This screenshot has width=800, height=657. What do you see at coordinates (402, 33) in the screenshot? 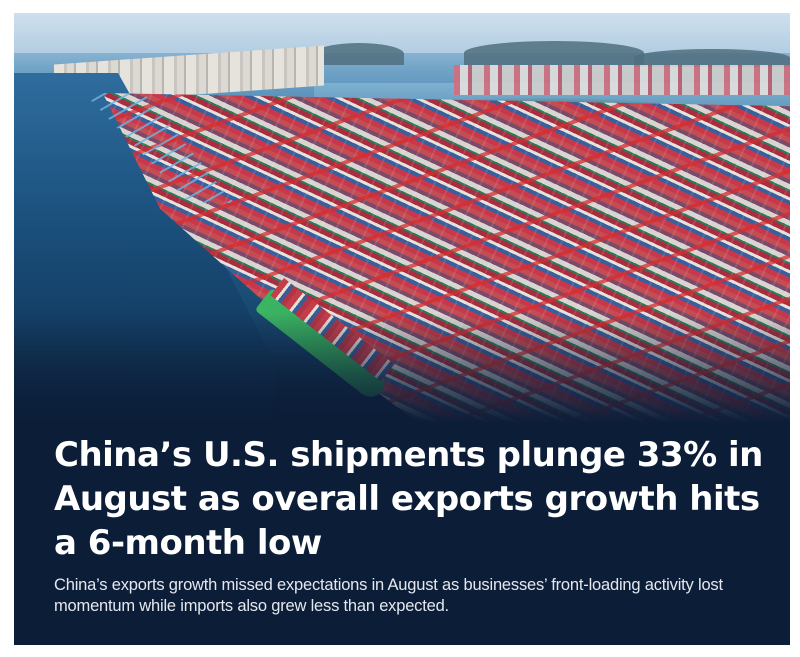
I see `sky` at bounding box center [402, 33].